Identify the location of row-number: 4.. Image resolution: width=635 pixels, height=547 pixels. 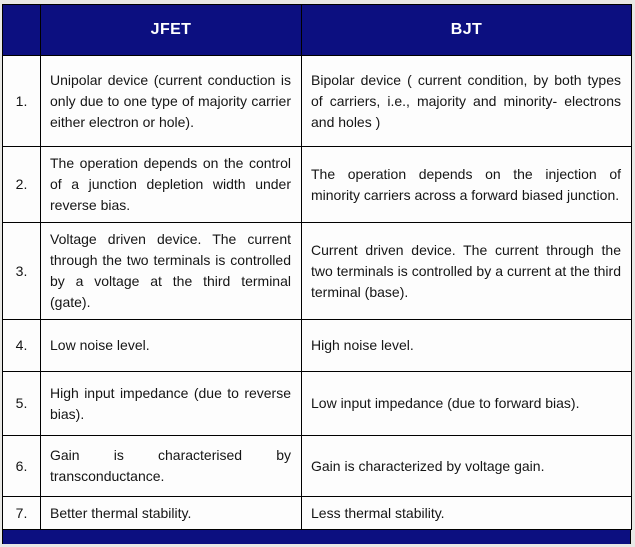
(21, 345).